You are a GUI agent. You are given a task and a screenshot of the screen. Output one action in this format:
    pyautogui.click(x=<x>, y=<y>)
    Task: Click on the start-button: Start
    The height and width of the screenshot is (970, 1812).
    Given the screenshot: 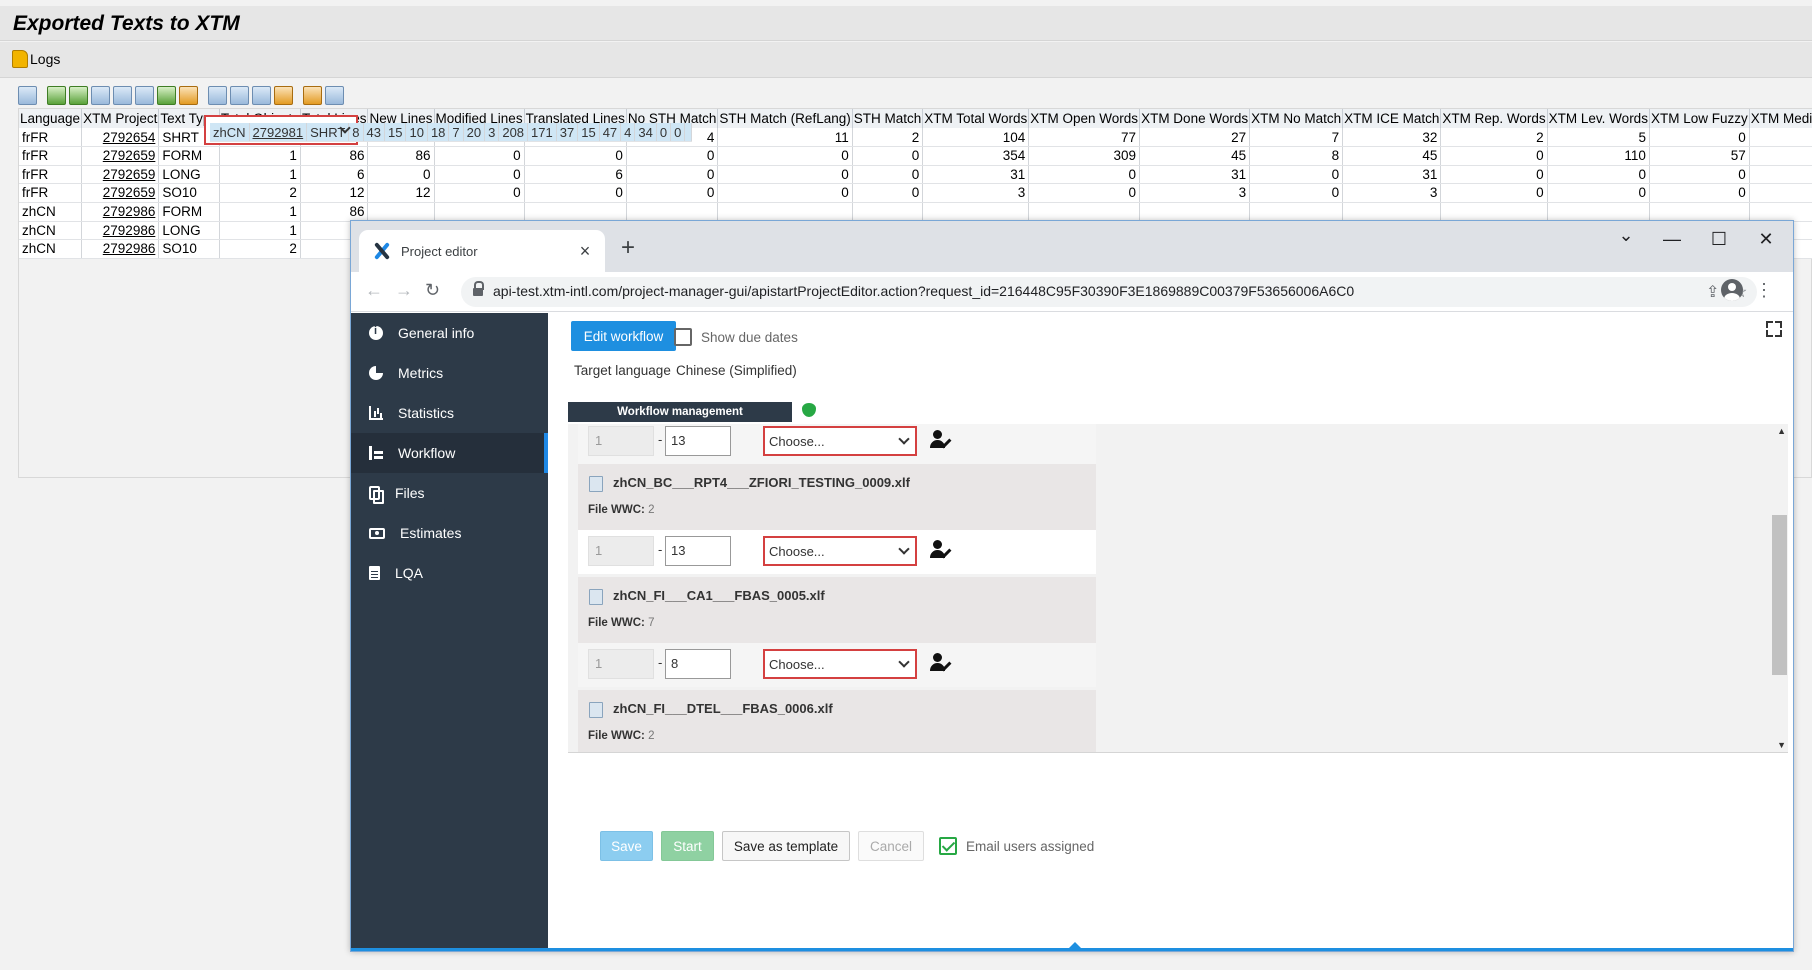 What is the action you would take?
    pyautogui.click(x=687, y=846)
    